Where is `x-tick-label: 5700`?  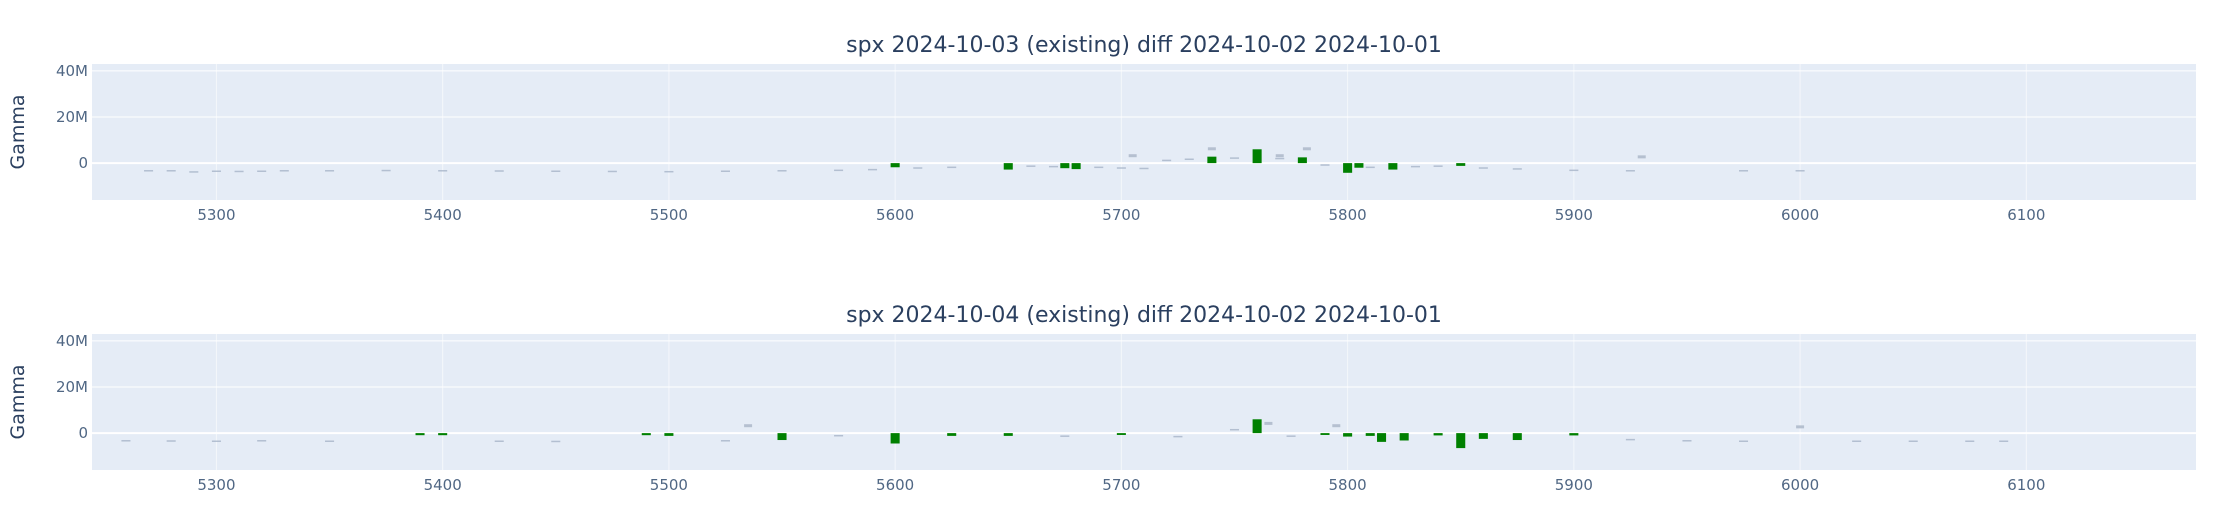 x-tick-label: 5700 is located at coordinates (1121, 215).